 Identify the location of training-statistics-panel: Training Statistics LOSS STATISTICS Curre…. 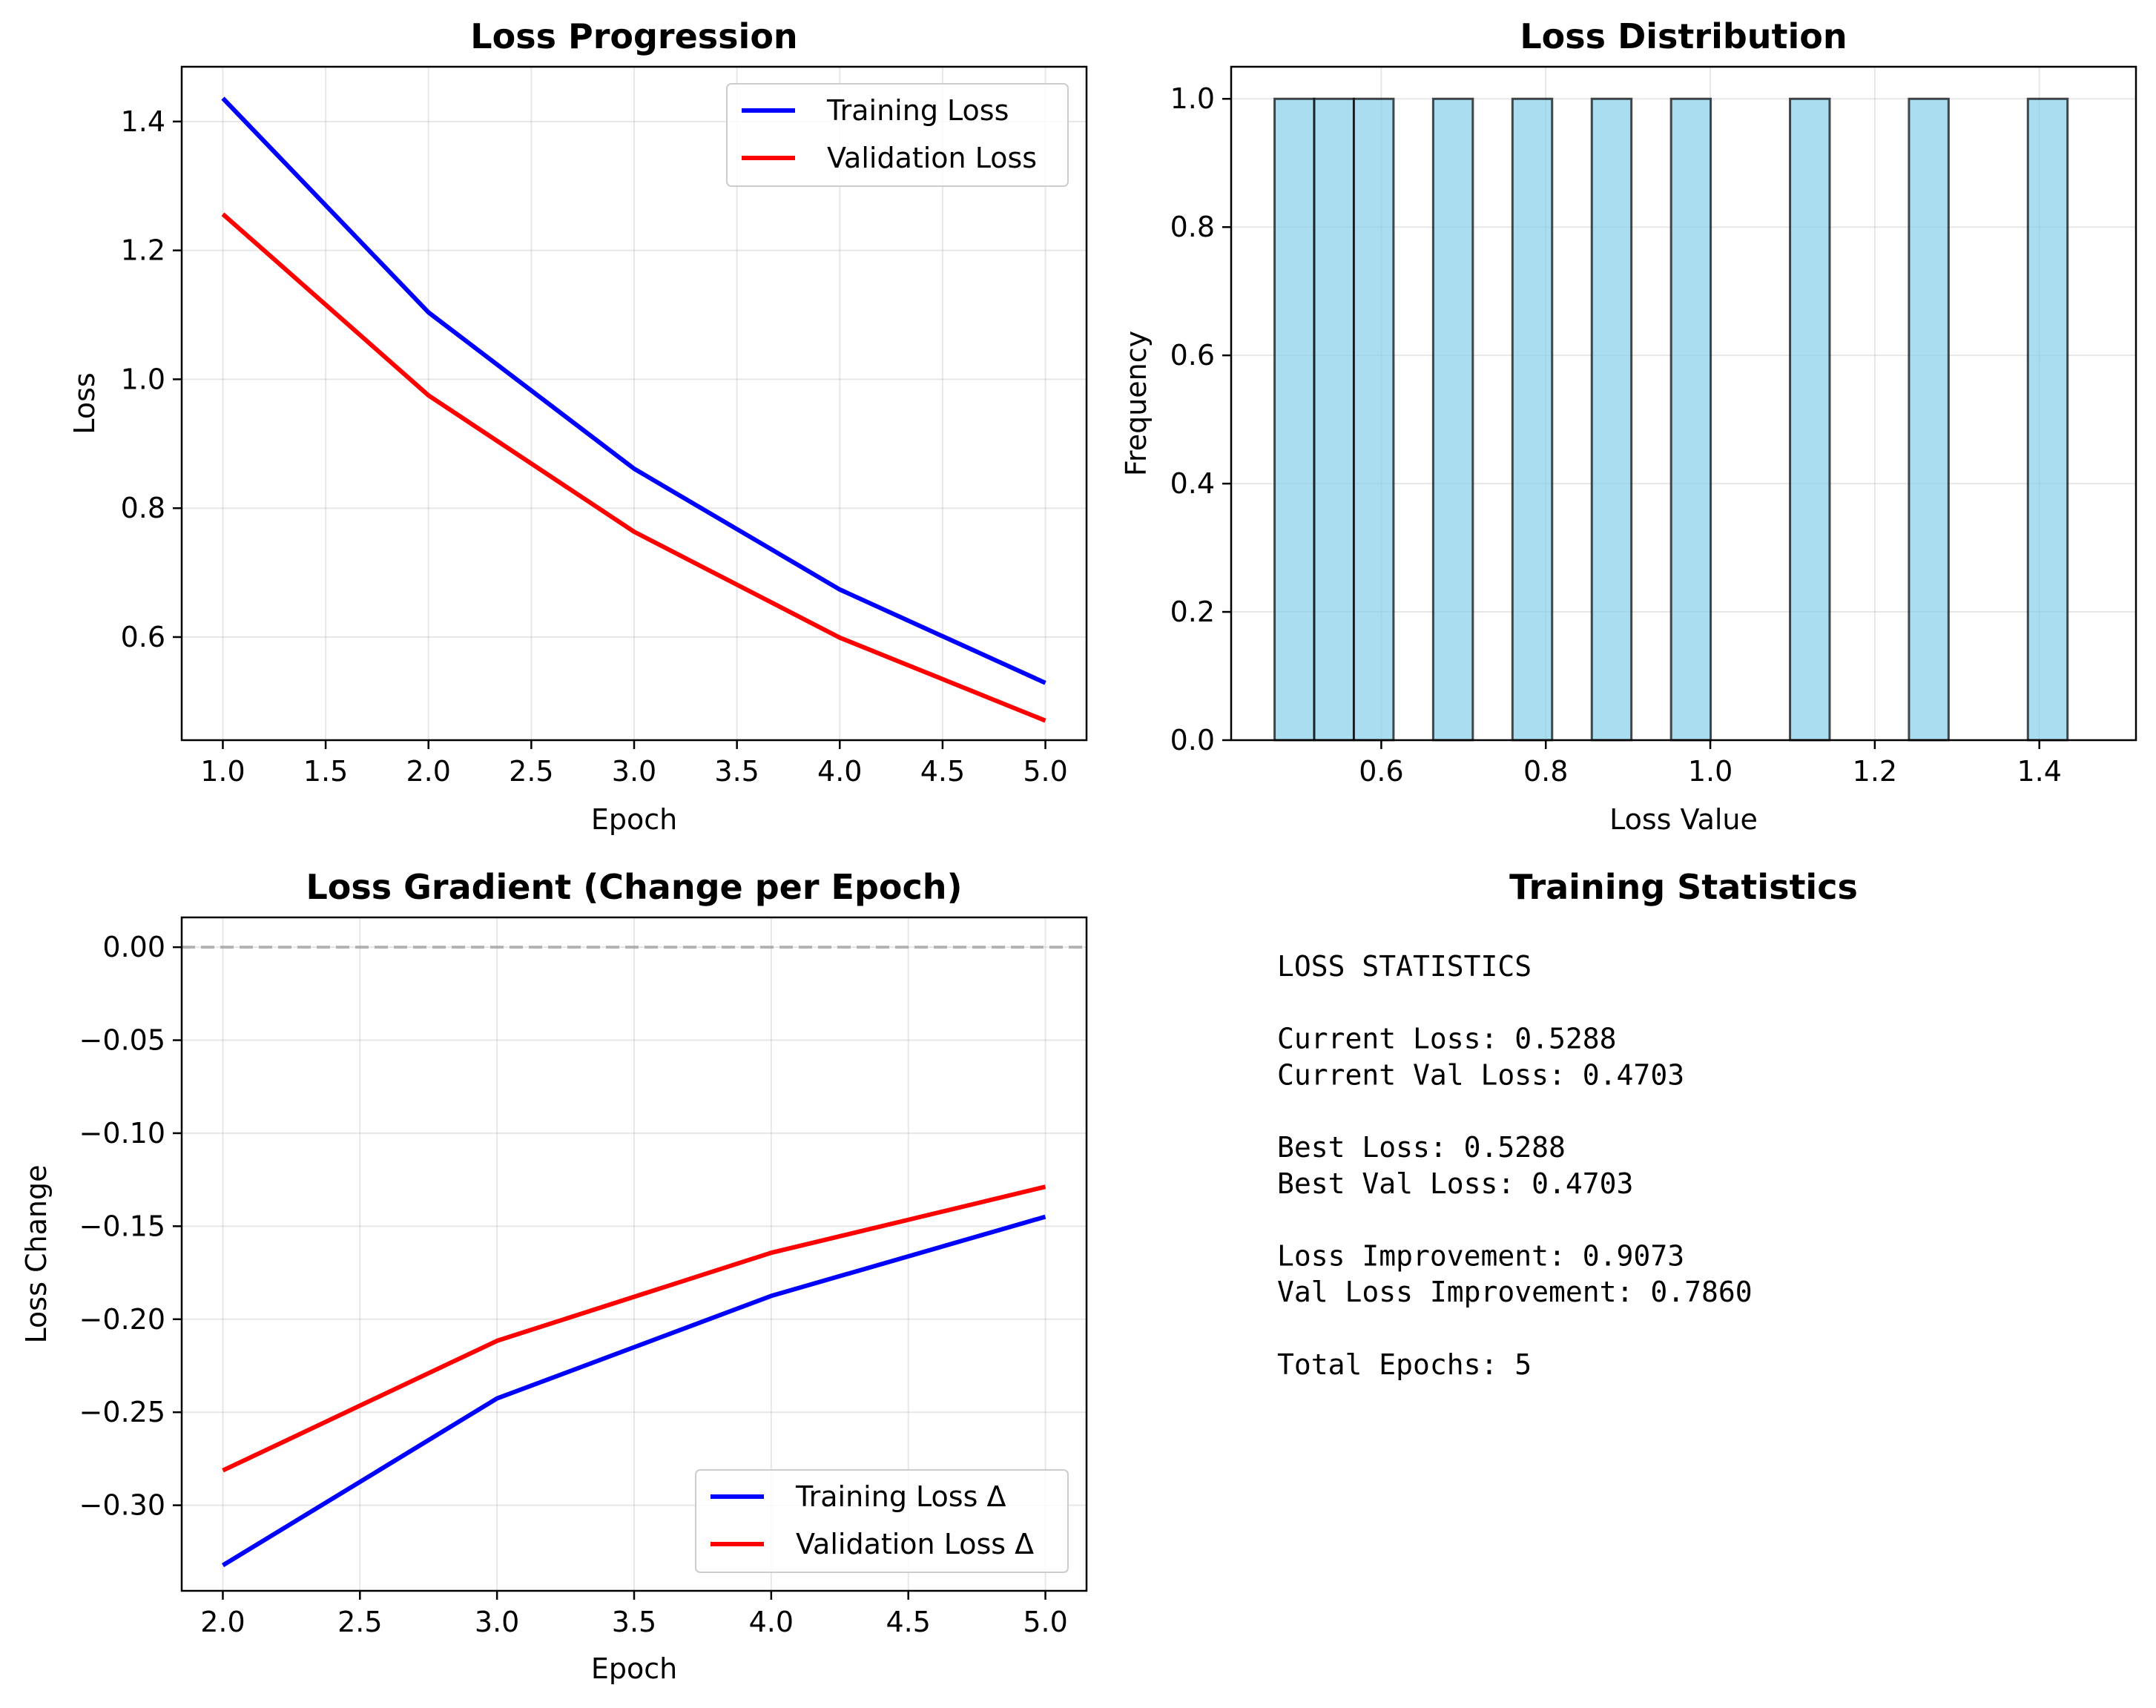
(1567, 1124).